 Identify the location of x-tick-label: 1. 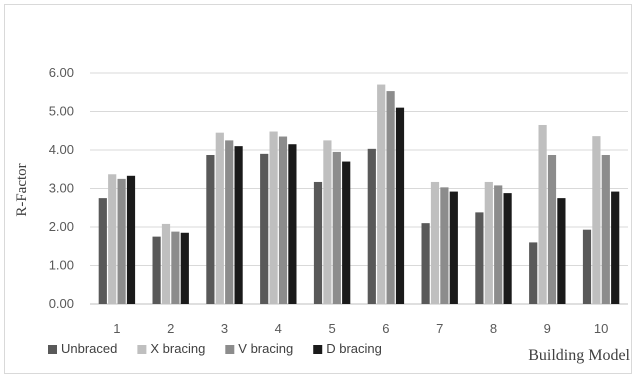
(116, 328).